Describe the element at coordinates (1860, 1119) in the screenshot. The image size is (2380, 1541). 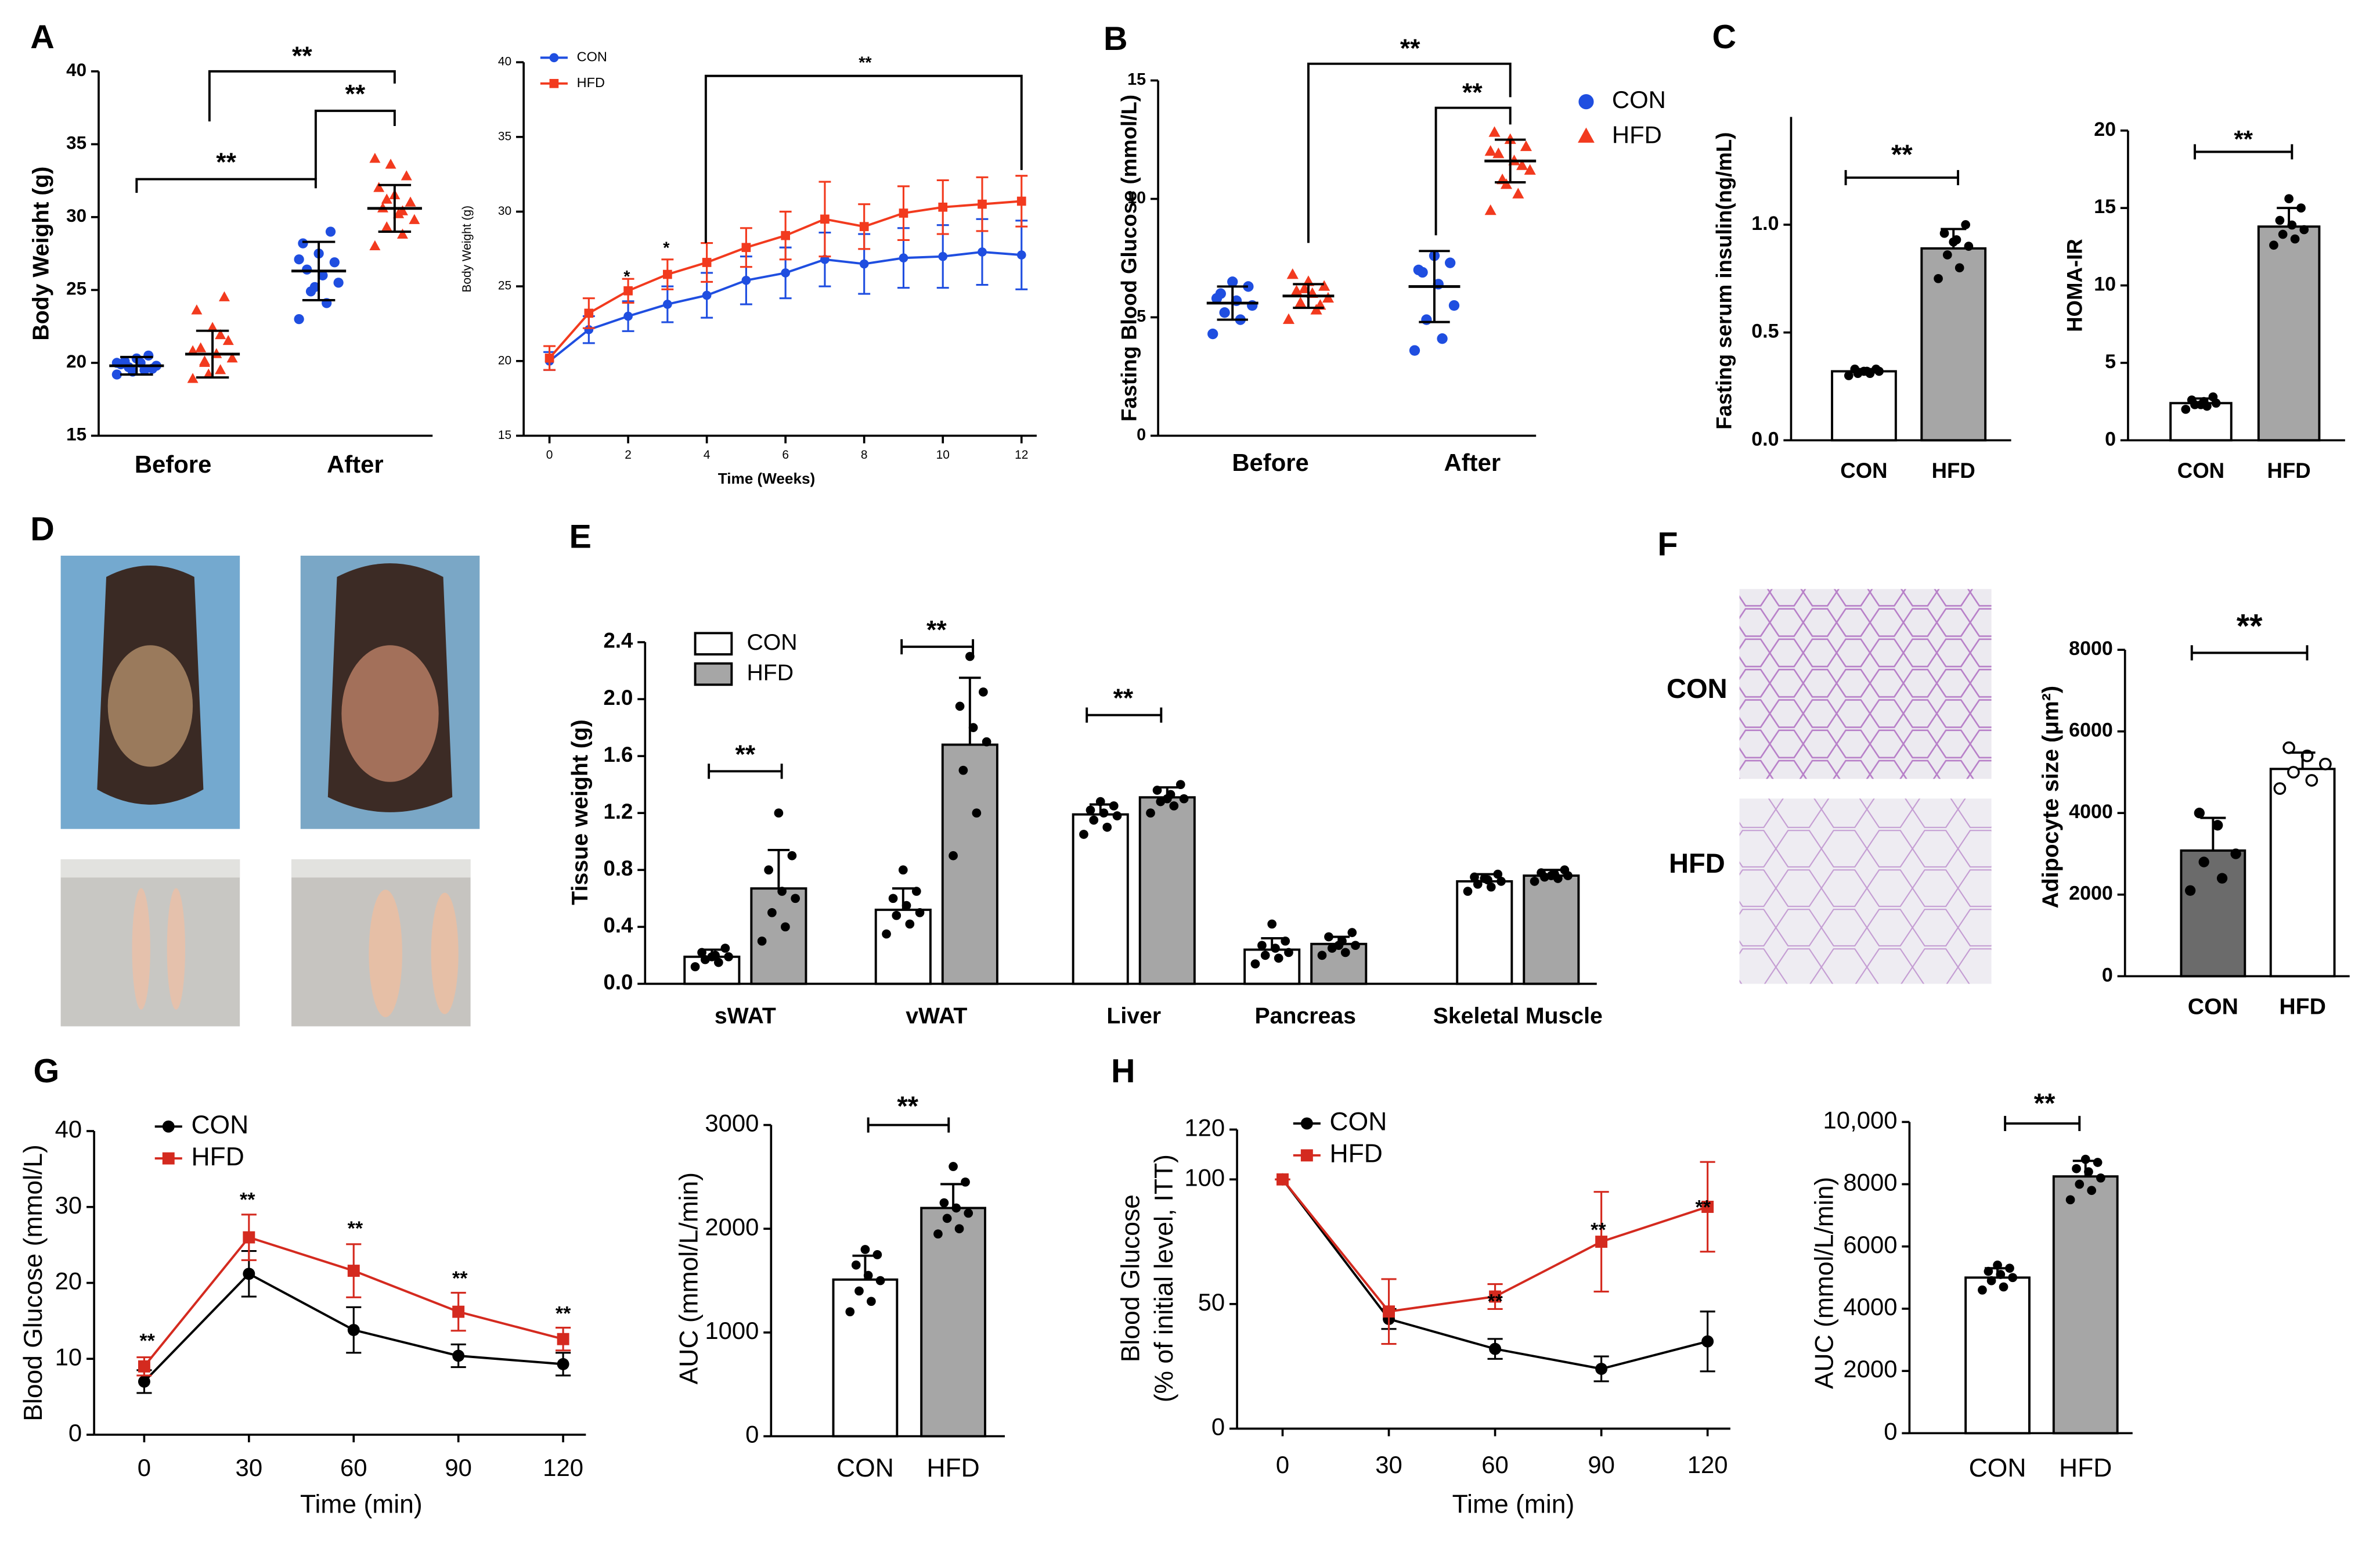
I see `y-tick-label: 10,000` at that location.